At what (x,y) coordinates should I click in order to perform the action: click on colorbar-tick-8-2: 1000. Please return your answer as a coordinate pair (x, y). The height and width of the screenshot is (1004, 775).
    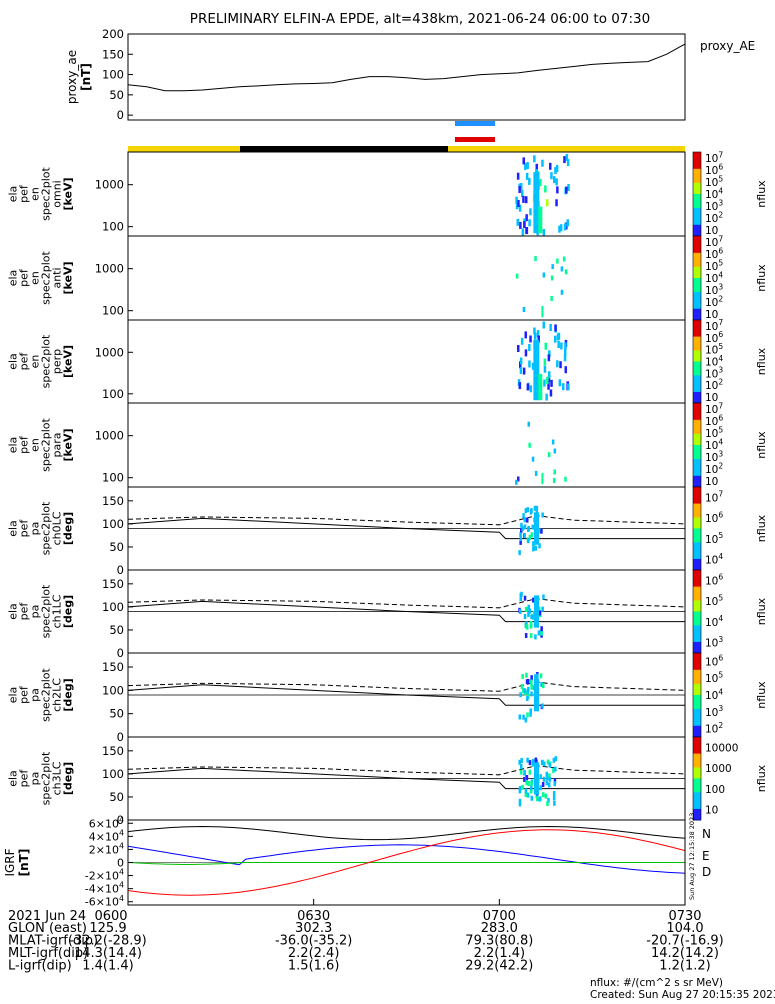
    Looking at the image, I should click on (718, 769).